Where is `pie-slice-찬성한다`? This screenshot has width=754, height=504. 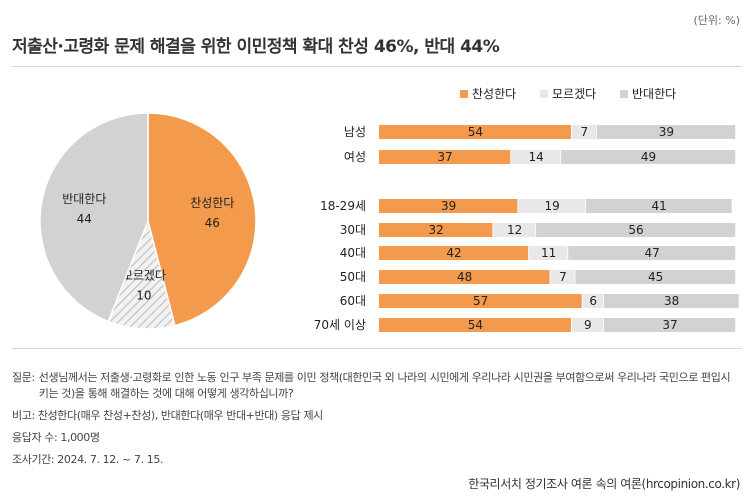 pie-slice-찬성한다 is located at coordinates (202, 219).